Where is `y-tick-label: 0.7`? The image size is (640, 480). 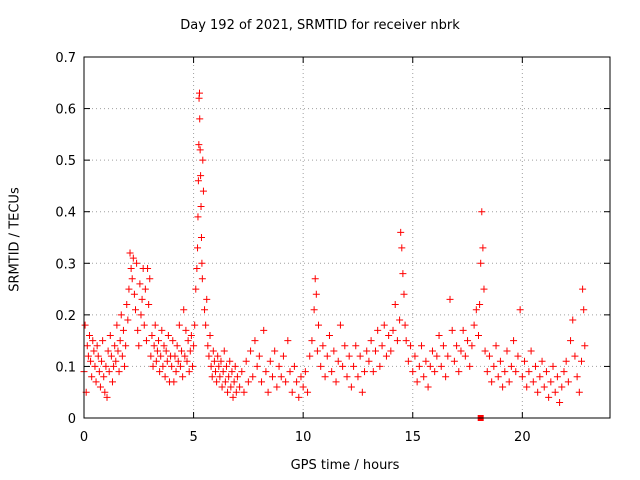
y-tick-label: 0.7 is located at coordinates (65, 58).